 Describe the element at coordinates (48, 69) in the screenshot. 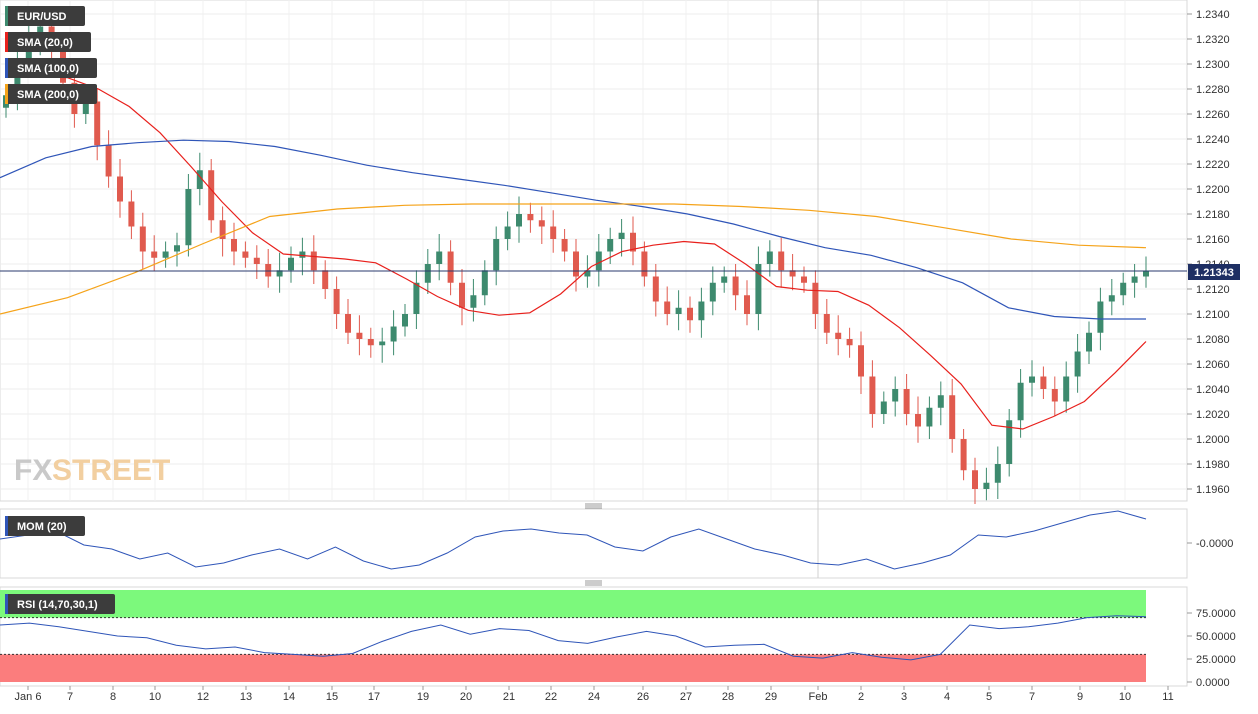

I see `svg-text: SMA (100,0)` at that location.